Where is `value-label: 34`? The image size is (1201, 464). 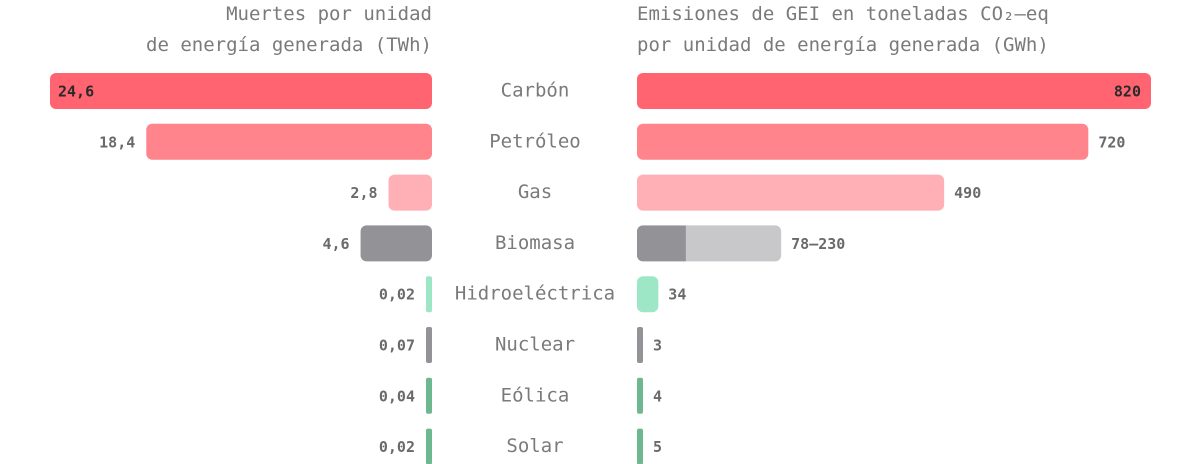 value-label: 34 is located at coordinates (677, 295).